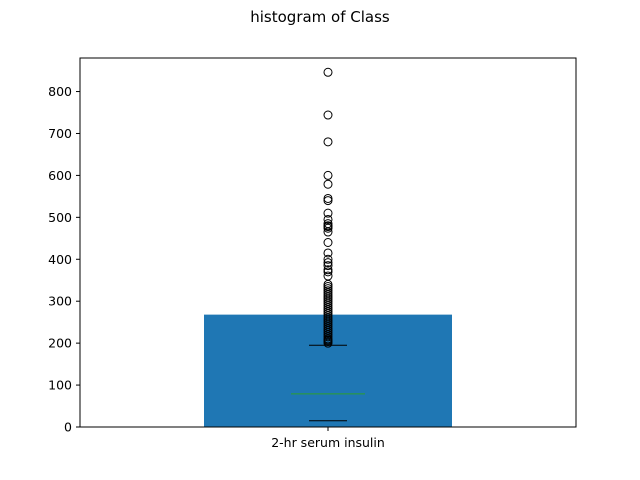 This screenshot has height=480, width=640. I want to click on y-tick-label: 800, so click(60, 91).